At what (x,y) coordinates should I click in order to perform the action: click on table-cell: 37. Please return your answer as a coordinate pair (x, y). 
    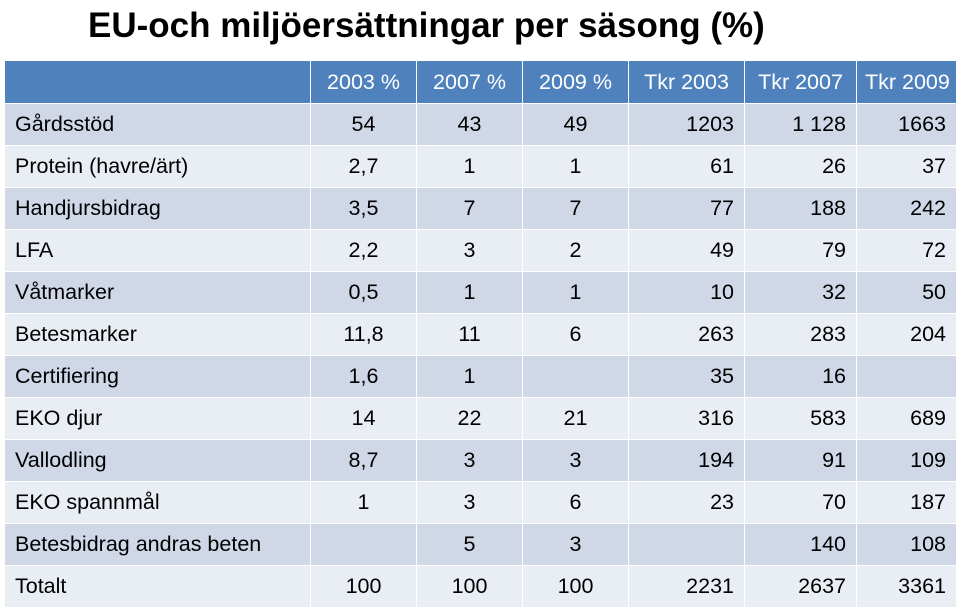
    Looking at the image, I should click on (906, 166).